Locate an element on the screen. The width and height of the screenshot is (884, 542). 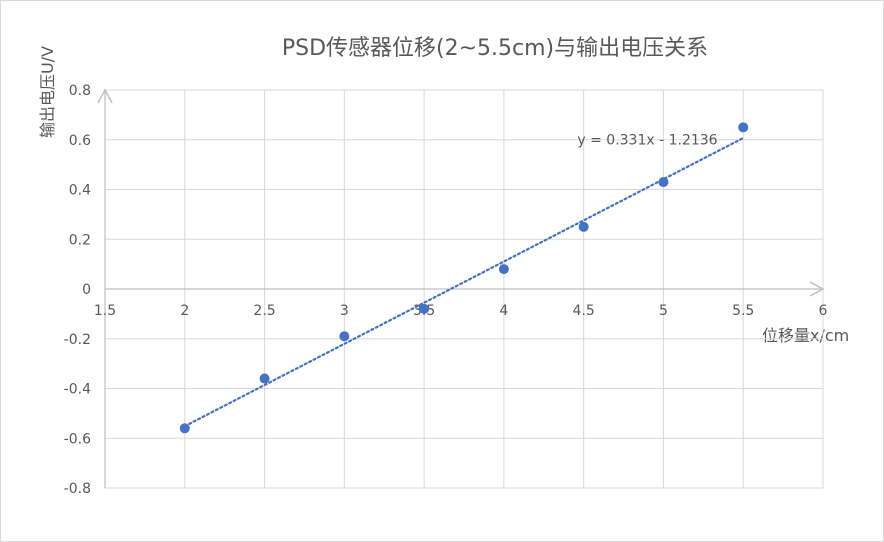
x-tick-label: 5.5 is located at coordinates (743, 311).